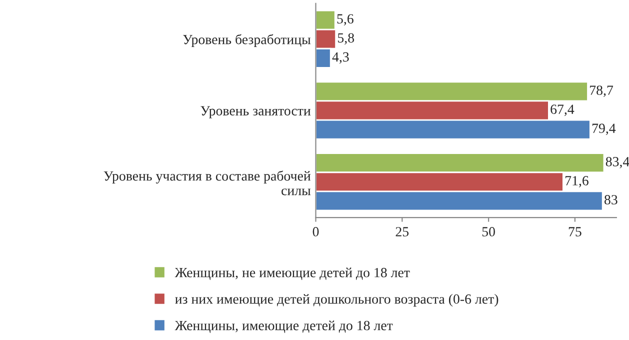 Image resolution: width=629 pixels, height=340 pixels. What do you see at coordinates (247, 41) in the screenshot?
I see `y-tick-label: Уровень безработицы` at bounding box center [247, 41].